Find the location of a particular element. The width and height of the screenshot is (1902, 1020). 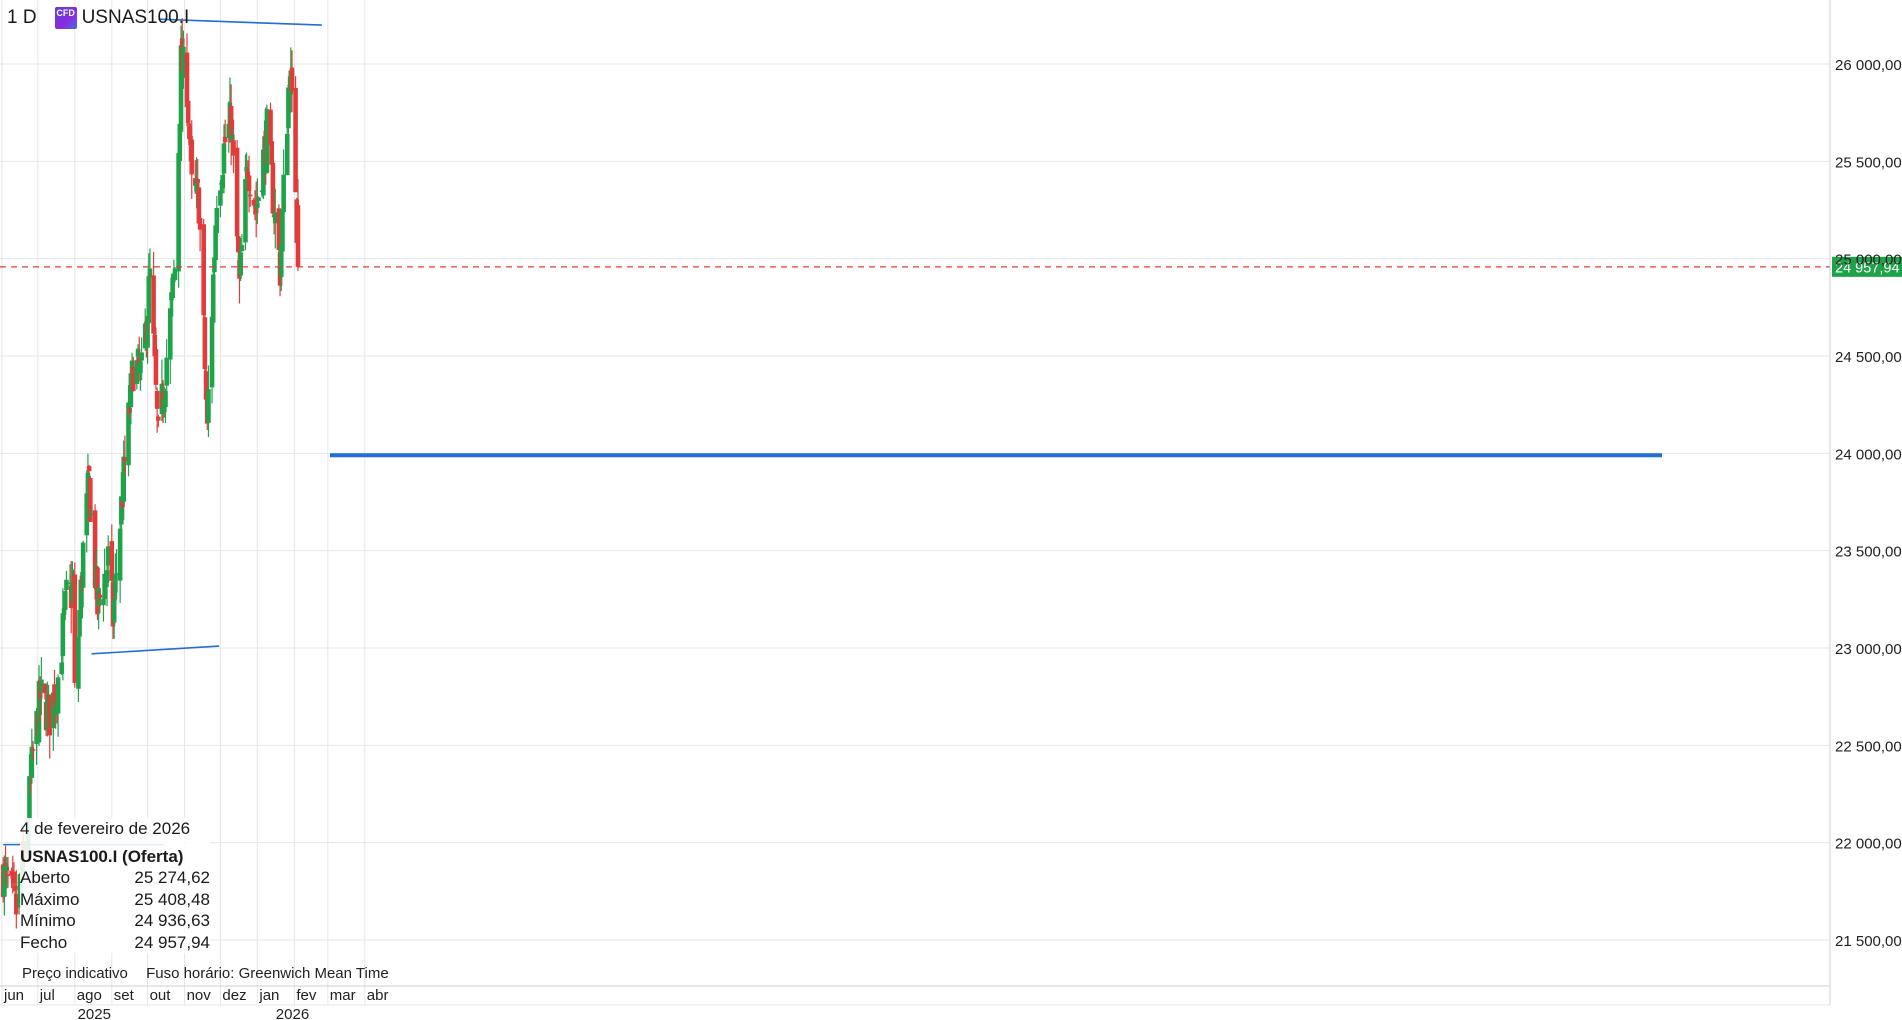

price-note: Preço indicativo is located at coordinates (75, 973).